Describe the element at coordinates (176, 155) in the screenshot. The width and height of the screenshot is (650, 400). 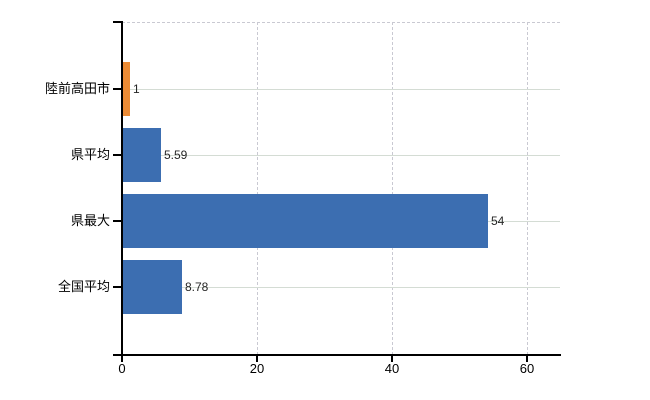
I see `bar-value-label: 5.59` at that location.